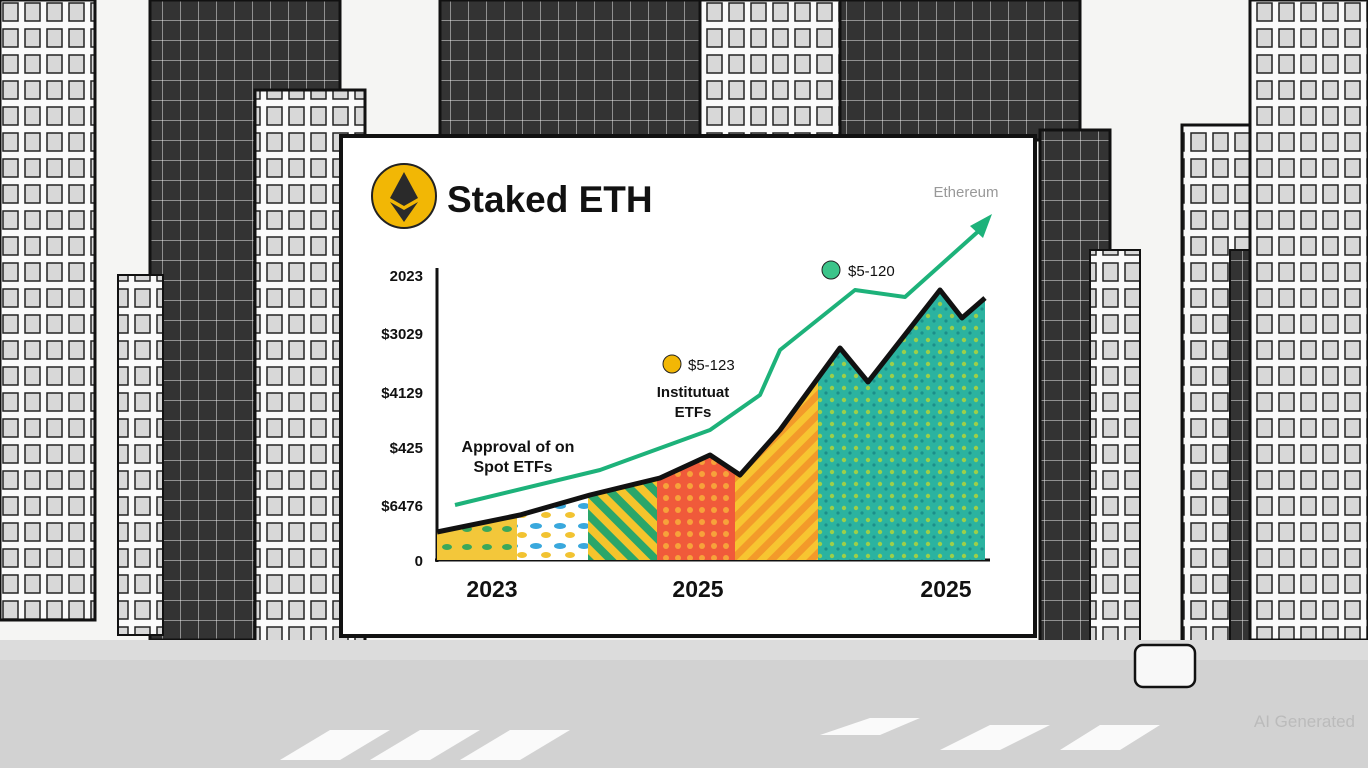 The width and height of the screenshot is (1368, 768). Describe the element at coordinates (402, 419) in the screenshot. I see `y-labels: 2023 $3029 $4129 $425 $6476 0` at that location.